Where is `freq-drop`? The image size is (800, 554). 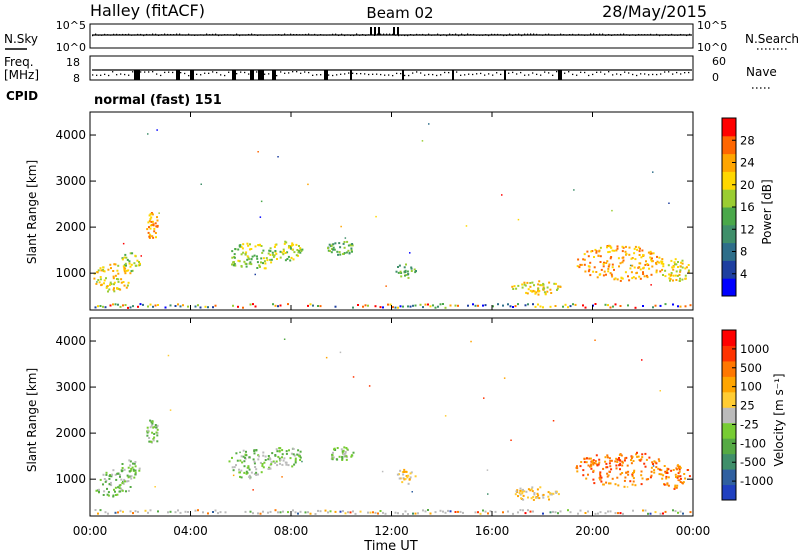
freq-drop is located at coordinates (191, 75).